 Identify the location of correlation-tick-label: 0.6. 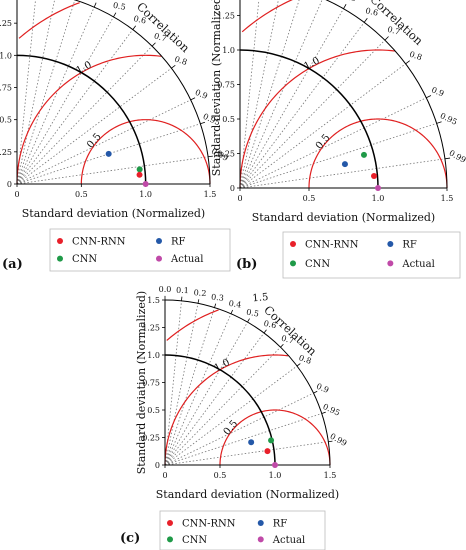
(372, 12).